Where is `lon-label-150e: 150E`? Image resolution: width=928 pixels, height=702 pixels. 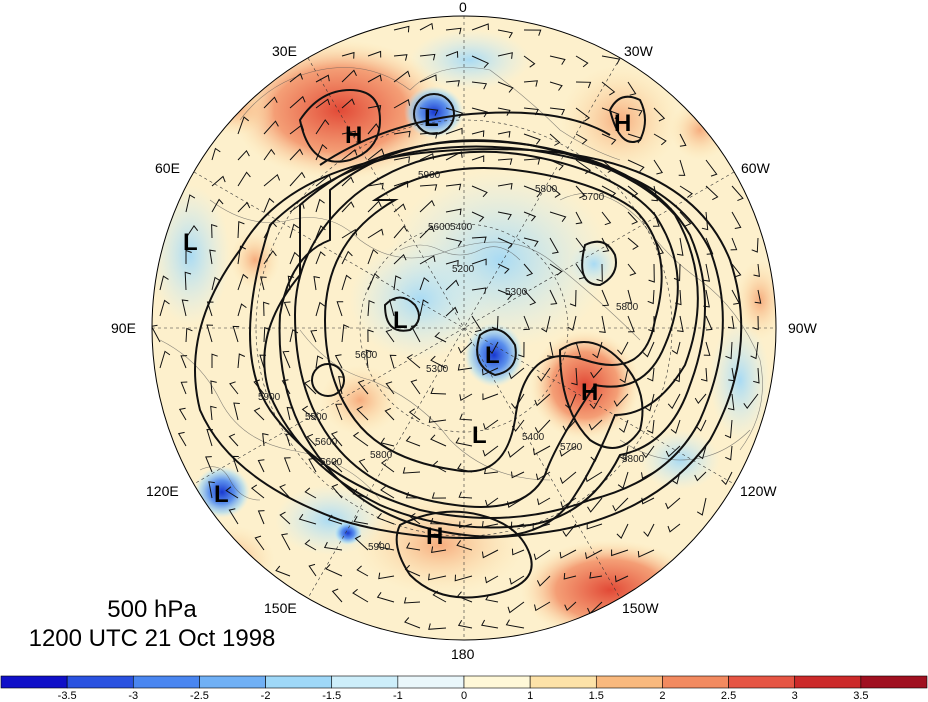
lon-label-150e: 150E is located at coordinates (280, 608).